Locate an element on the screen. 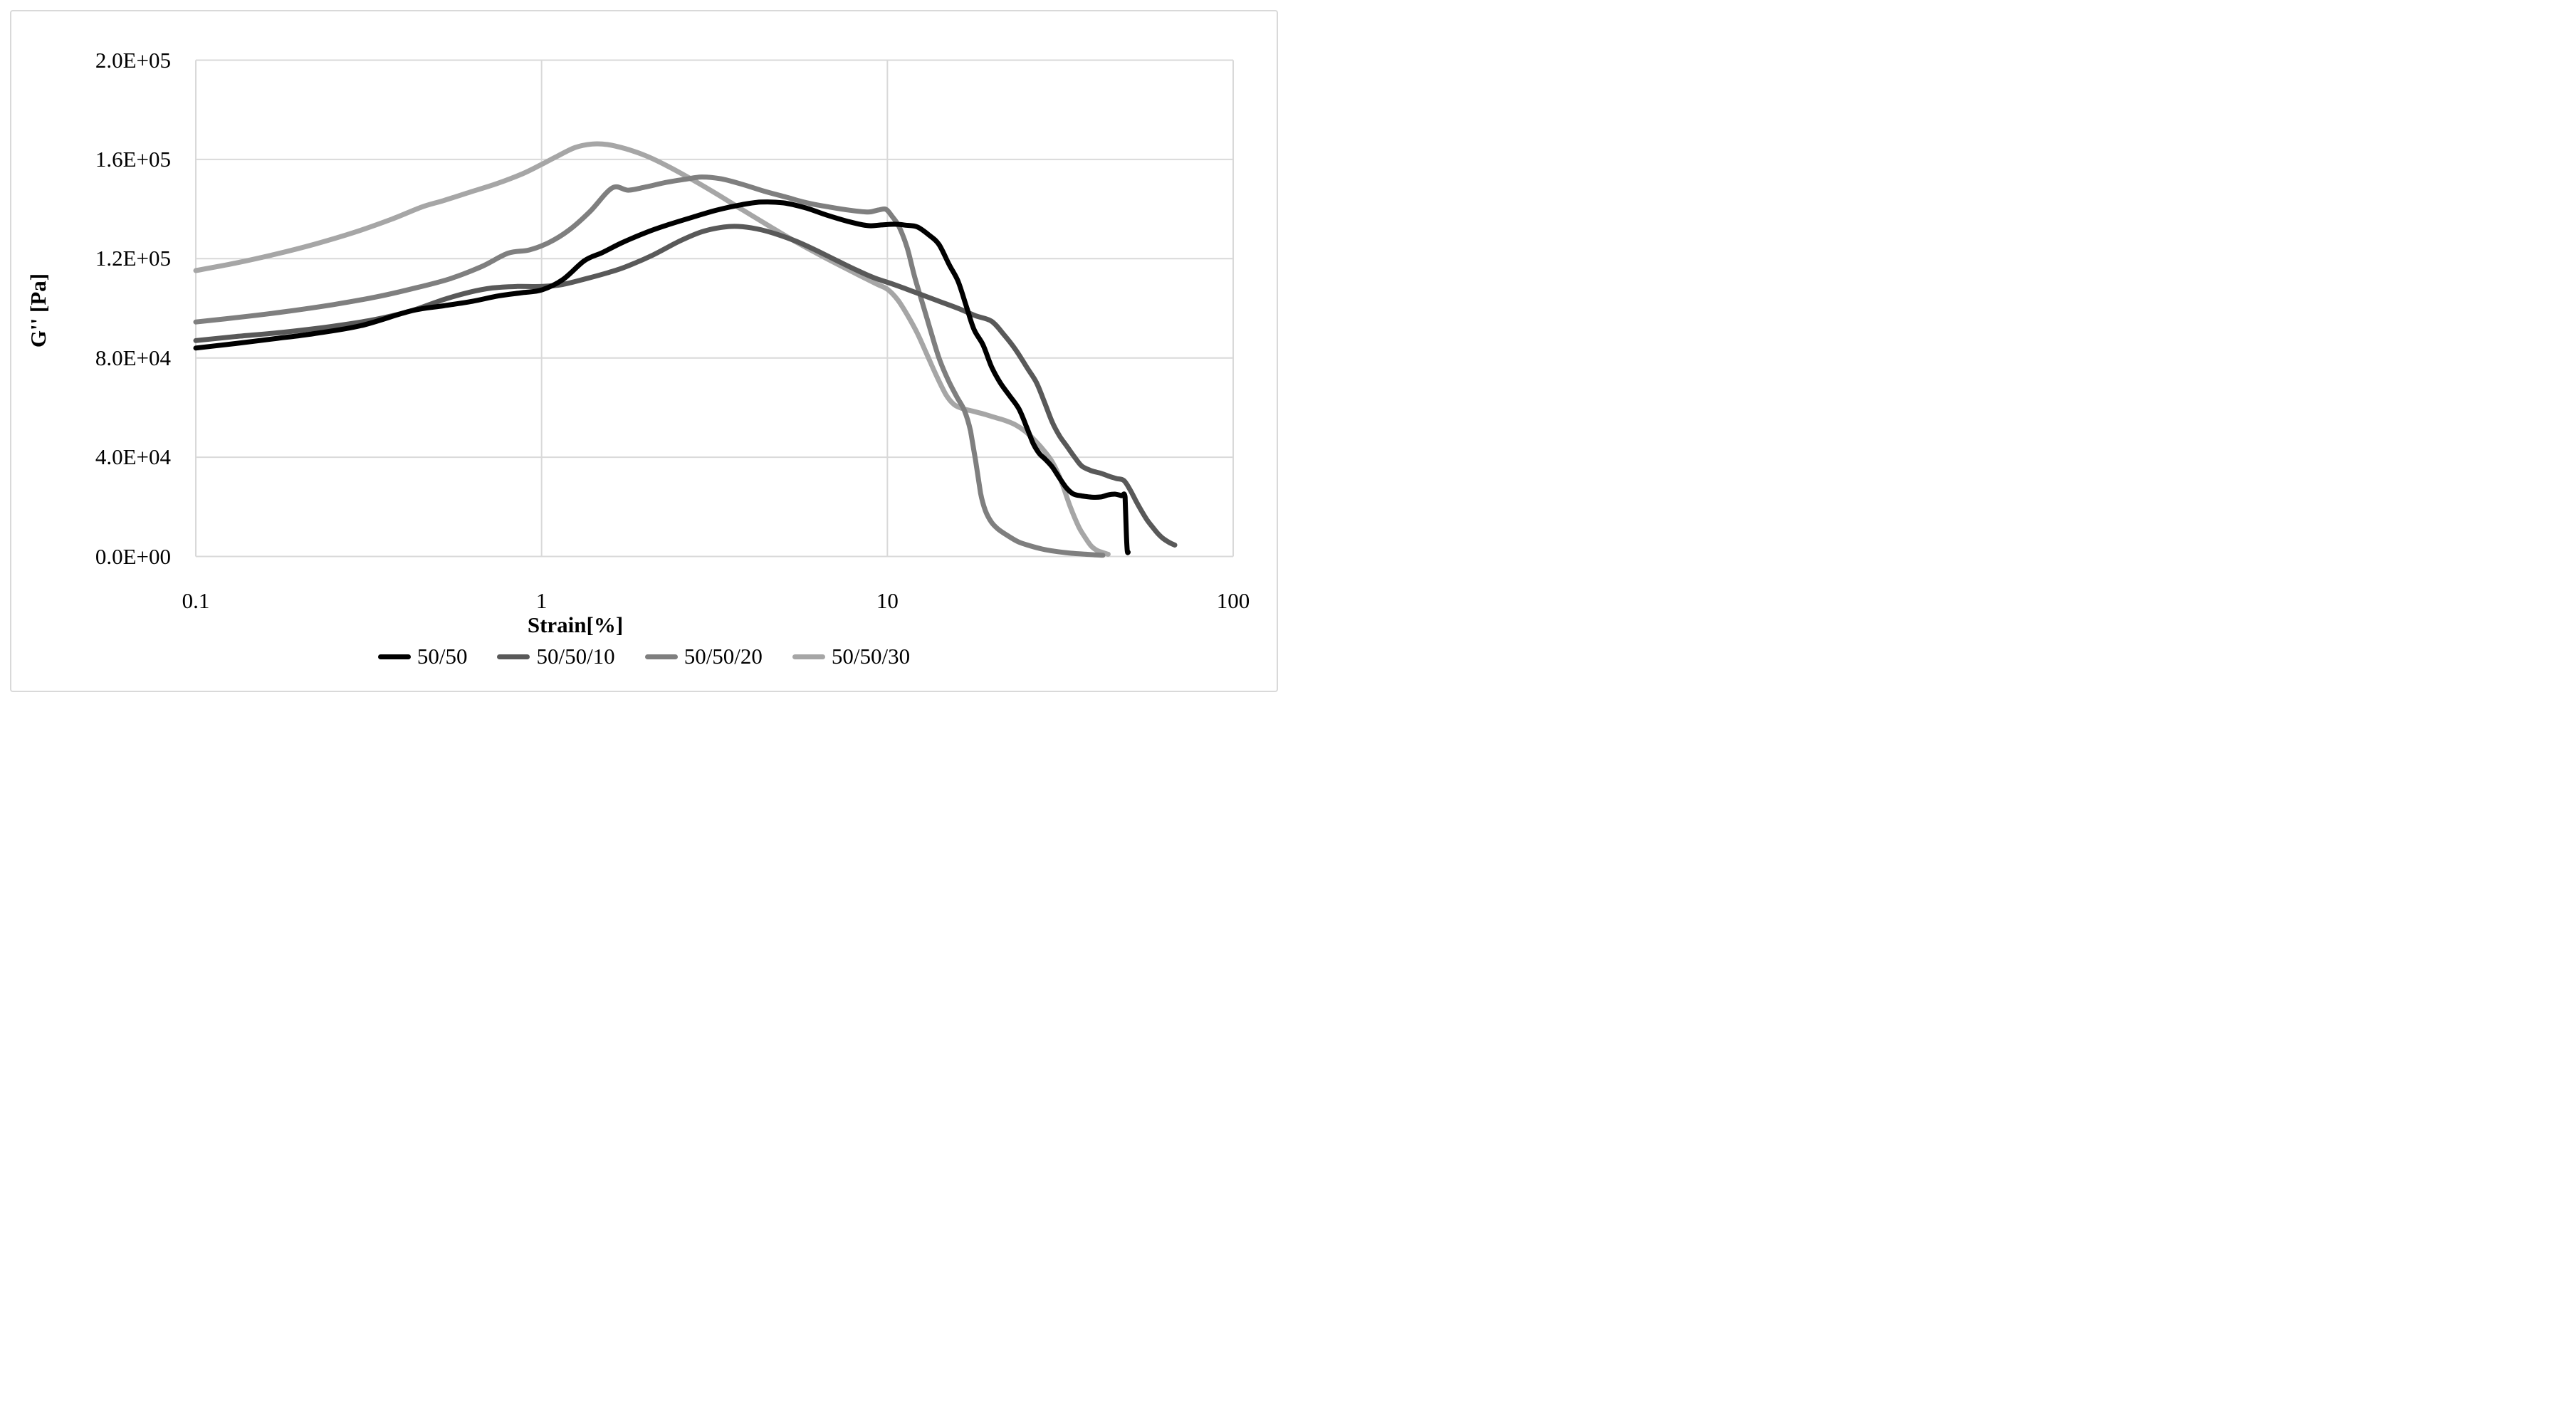 Image resolution: width=2576 pixels, height=1407 pixels. legend-item-50-50-20: 50/50/20 is located at coordinates (703, 656).